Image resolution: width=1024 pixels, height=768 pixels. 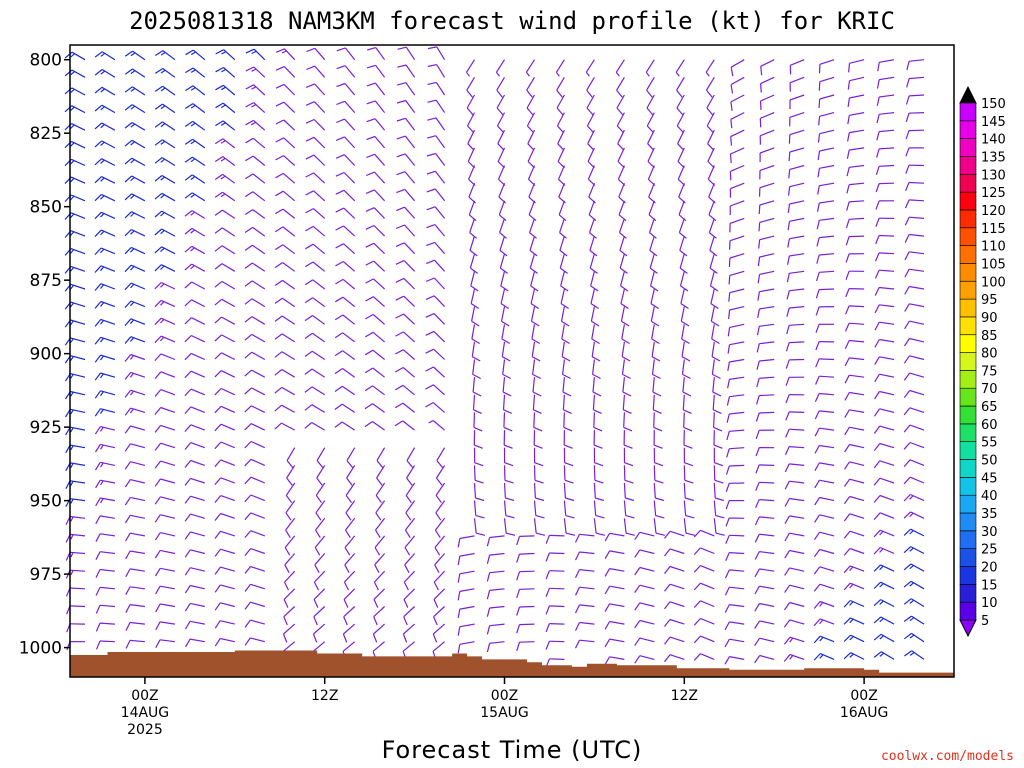 I want to click on x-tick-label: 12Z, so click(x=324, y=696).